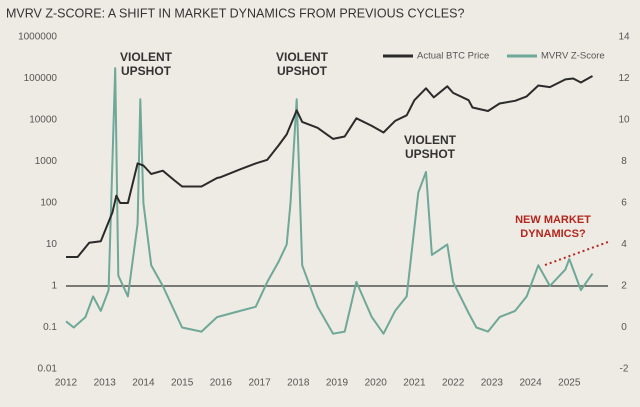 The width and height of the screenshot is (640, 407). What do you see at coordinates (453, 383) in the screenshot?
I see `x-tick-label: 2022` at bounding box center [453, 383].